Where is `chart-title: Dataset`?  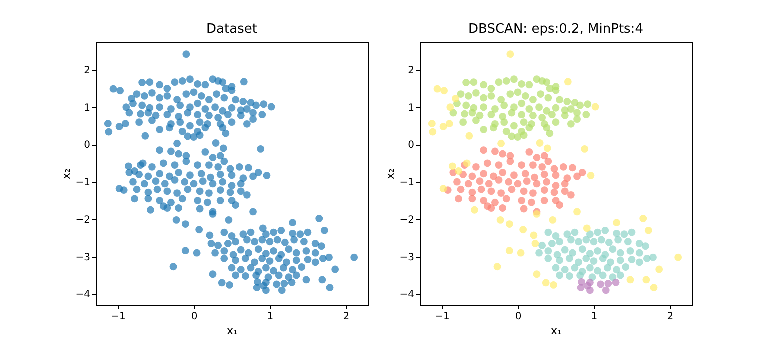
chart-title: Dataset is located at coordinates (232, 29).